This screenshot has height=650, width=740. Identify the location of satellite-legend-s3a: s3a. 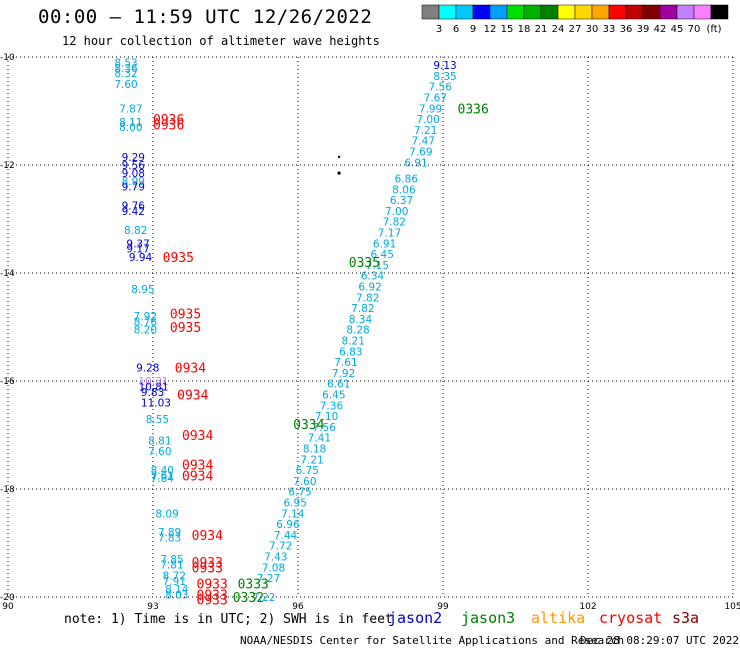
(686, 618).